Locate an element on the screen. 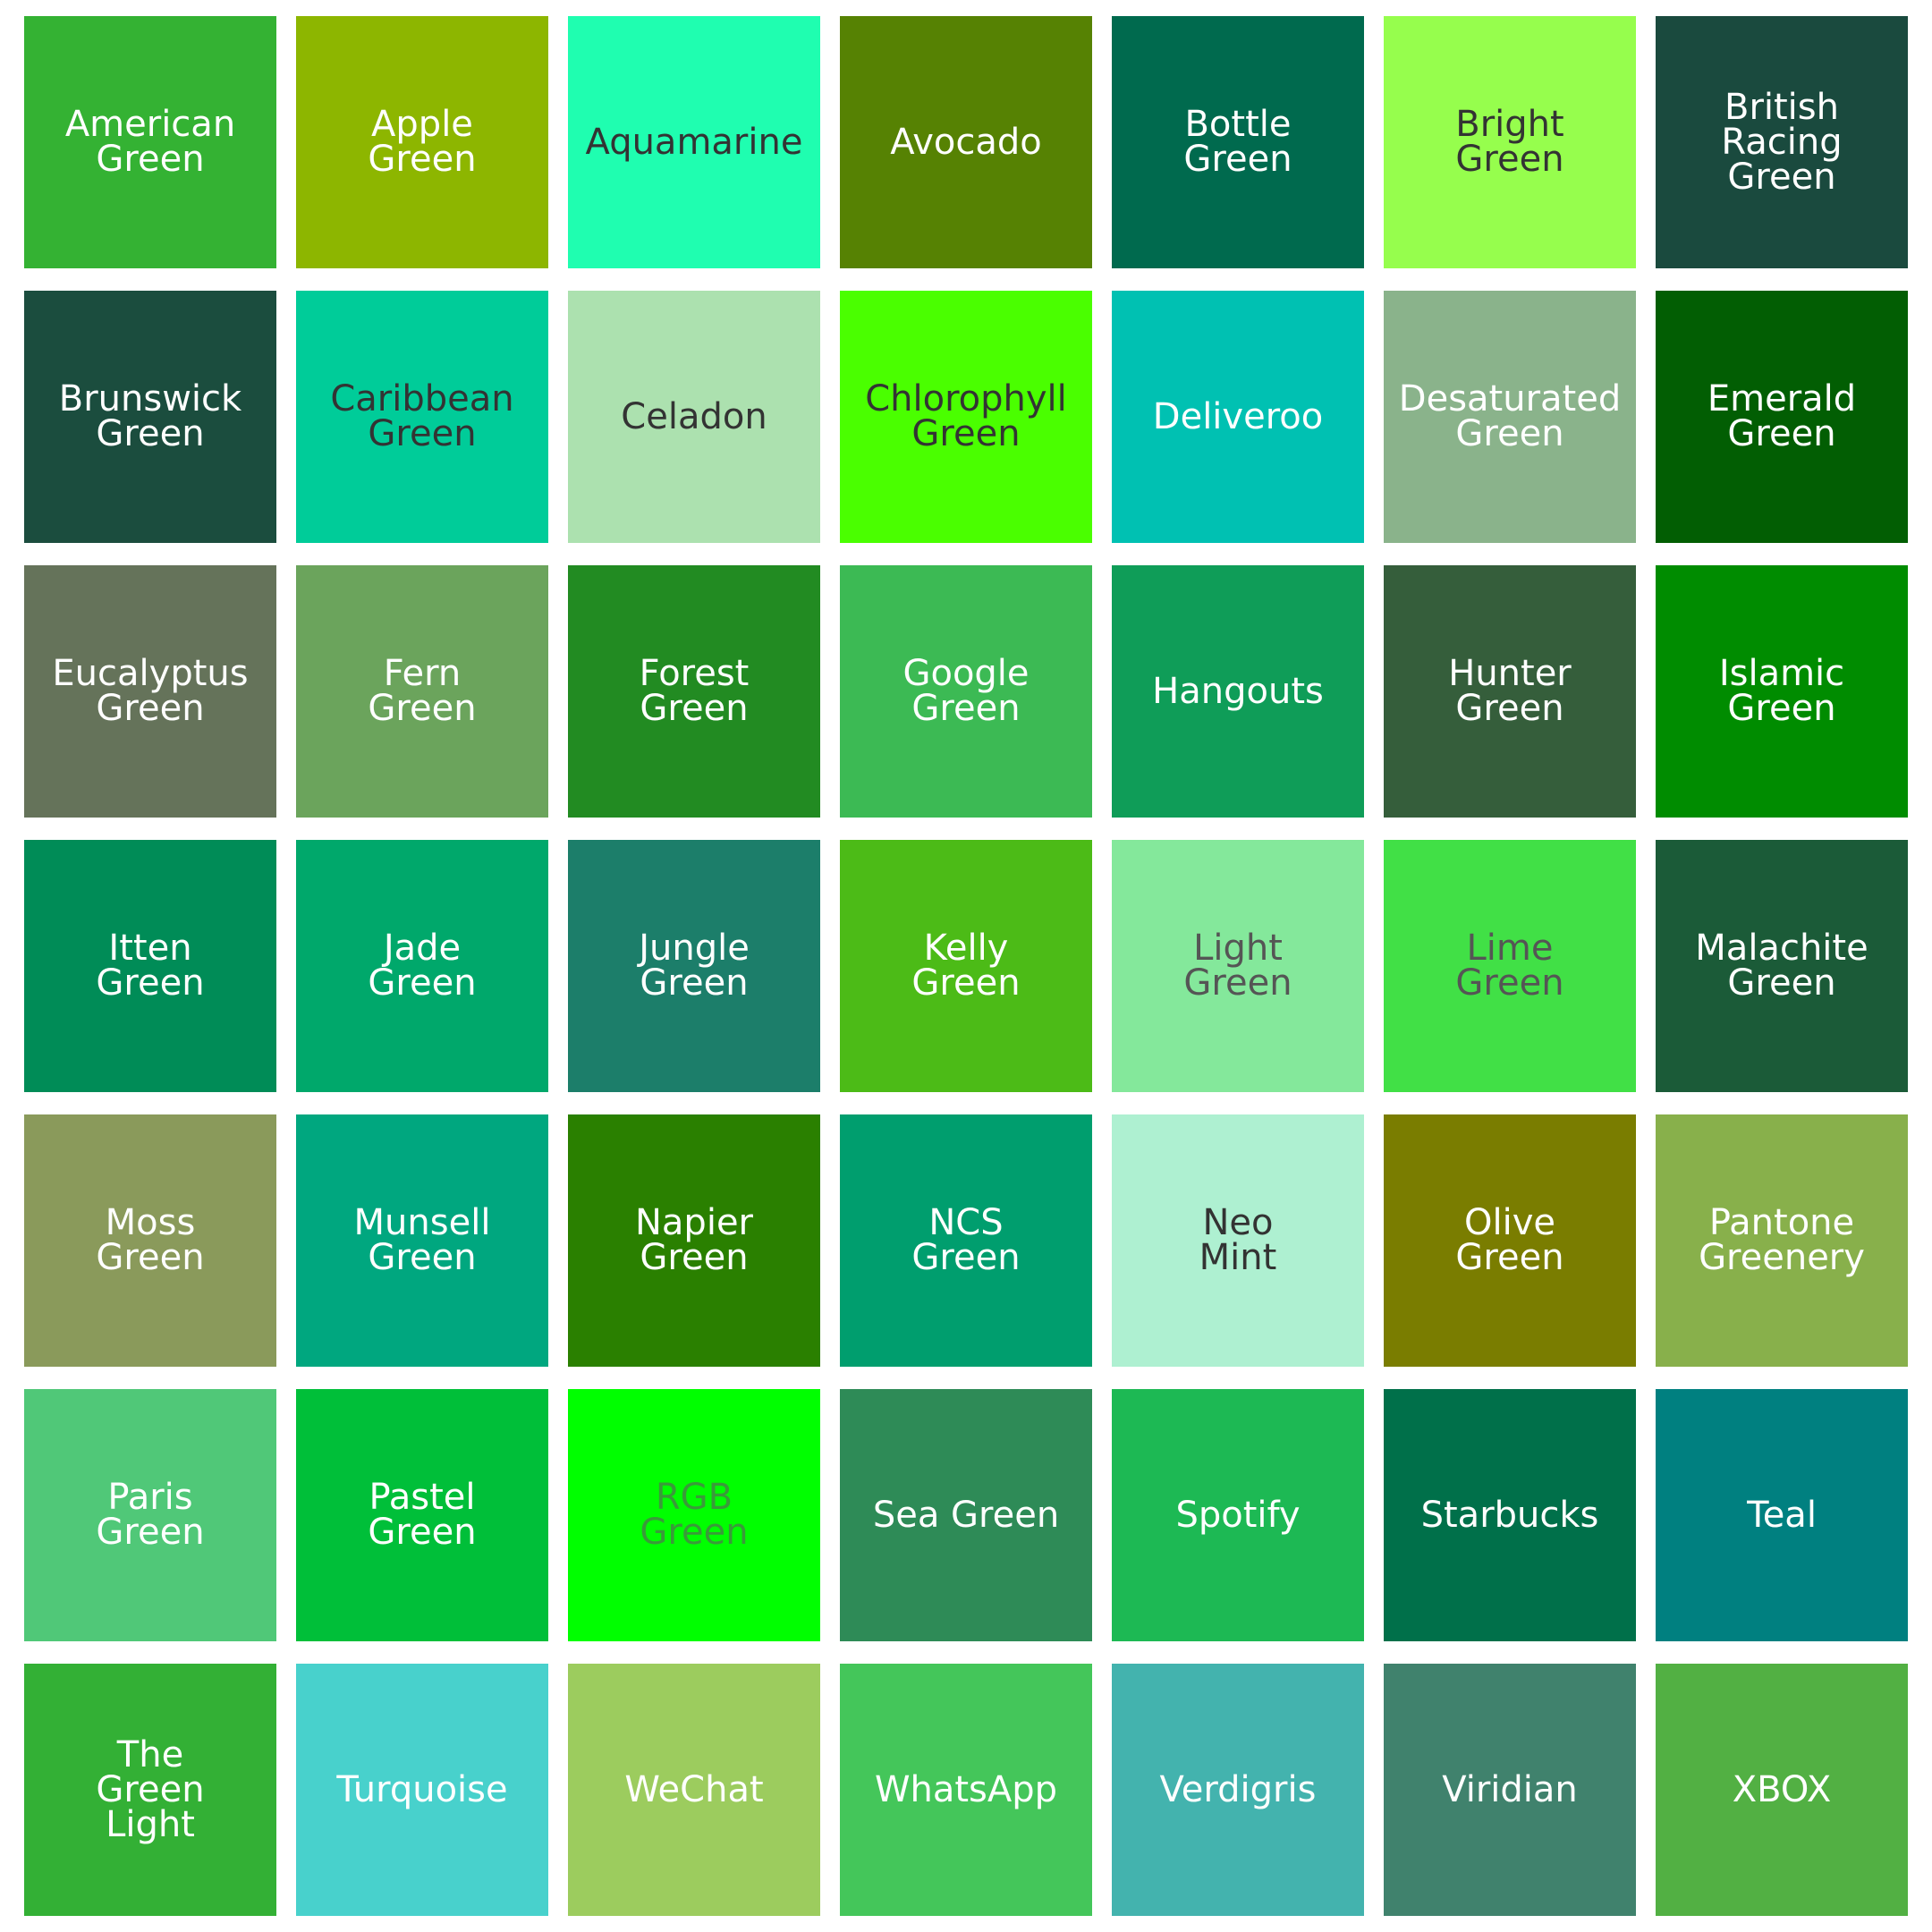 This screenshot has height=1932, width=1932. swatch-label: Munsell Green is located at coordinates (422, 1240).